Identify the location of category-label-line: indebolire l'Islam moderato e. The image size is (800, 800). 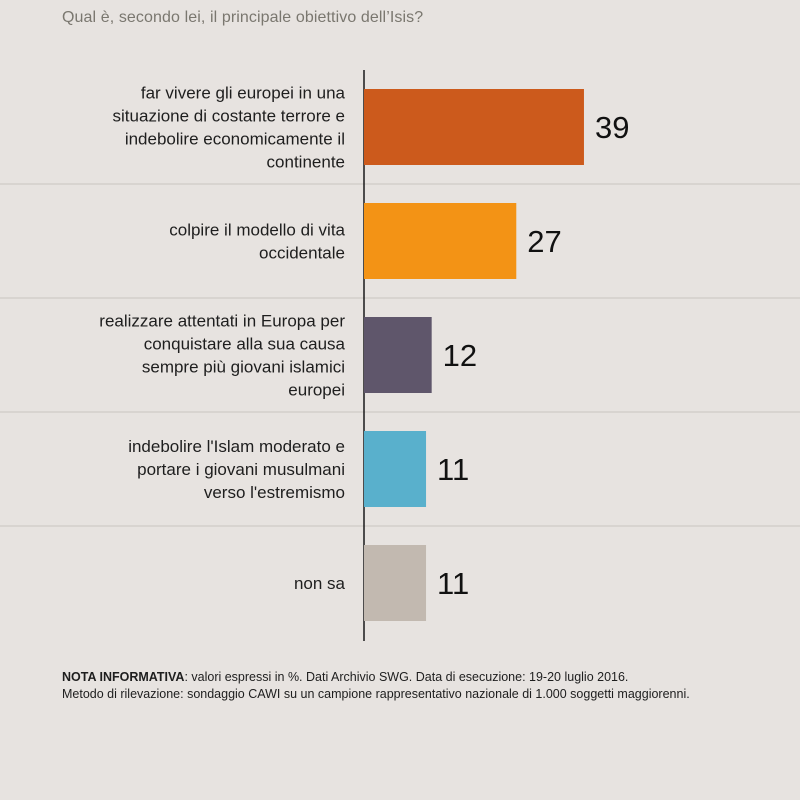
(236, 446).